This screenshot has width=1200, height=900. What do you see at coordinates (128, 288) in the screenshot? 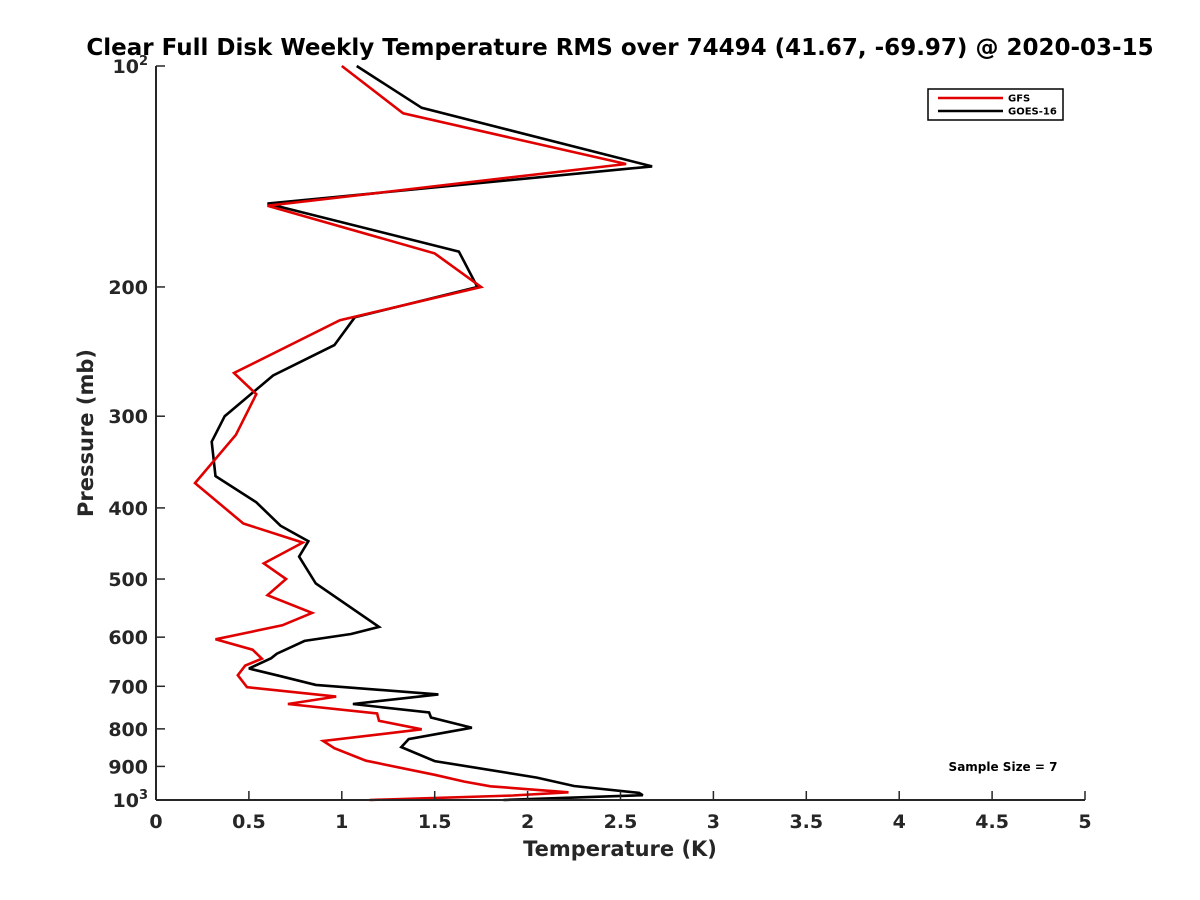
I see `y-tick-label: 200` at bounding box center [128, 288].